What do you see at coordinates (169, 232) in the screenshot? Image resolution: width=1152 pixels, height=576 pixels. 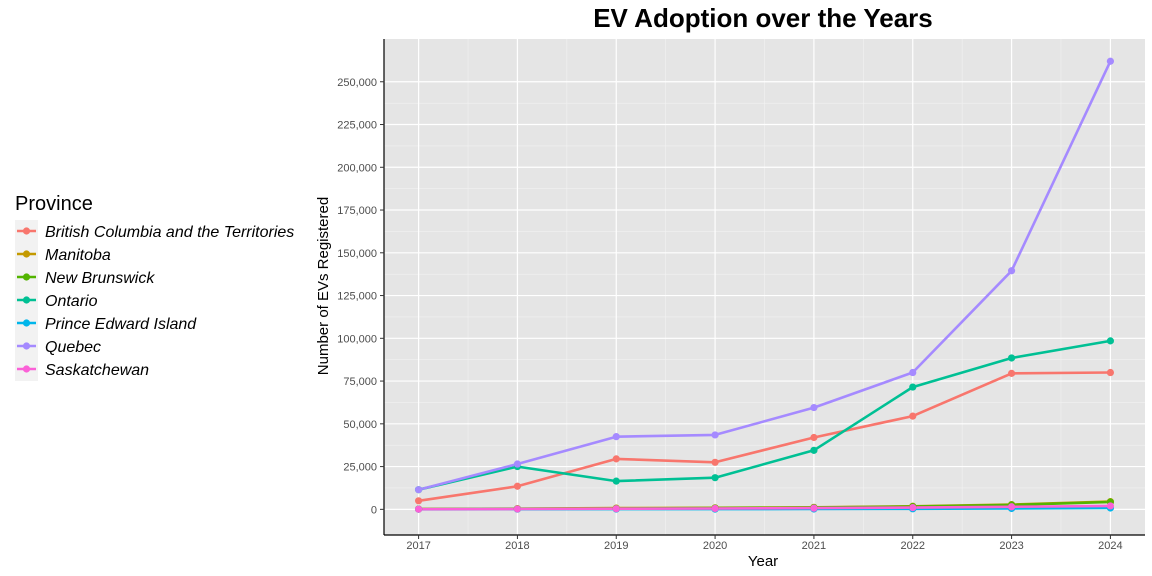 I see `legend-label: British Columbia and the Territories` at bounding box center [169, 232].